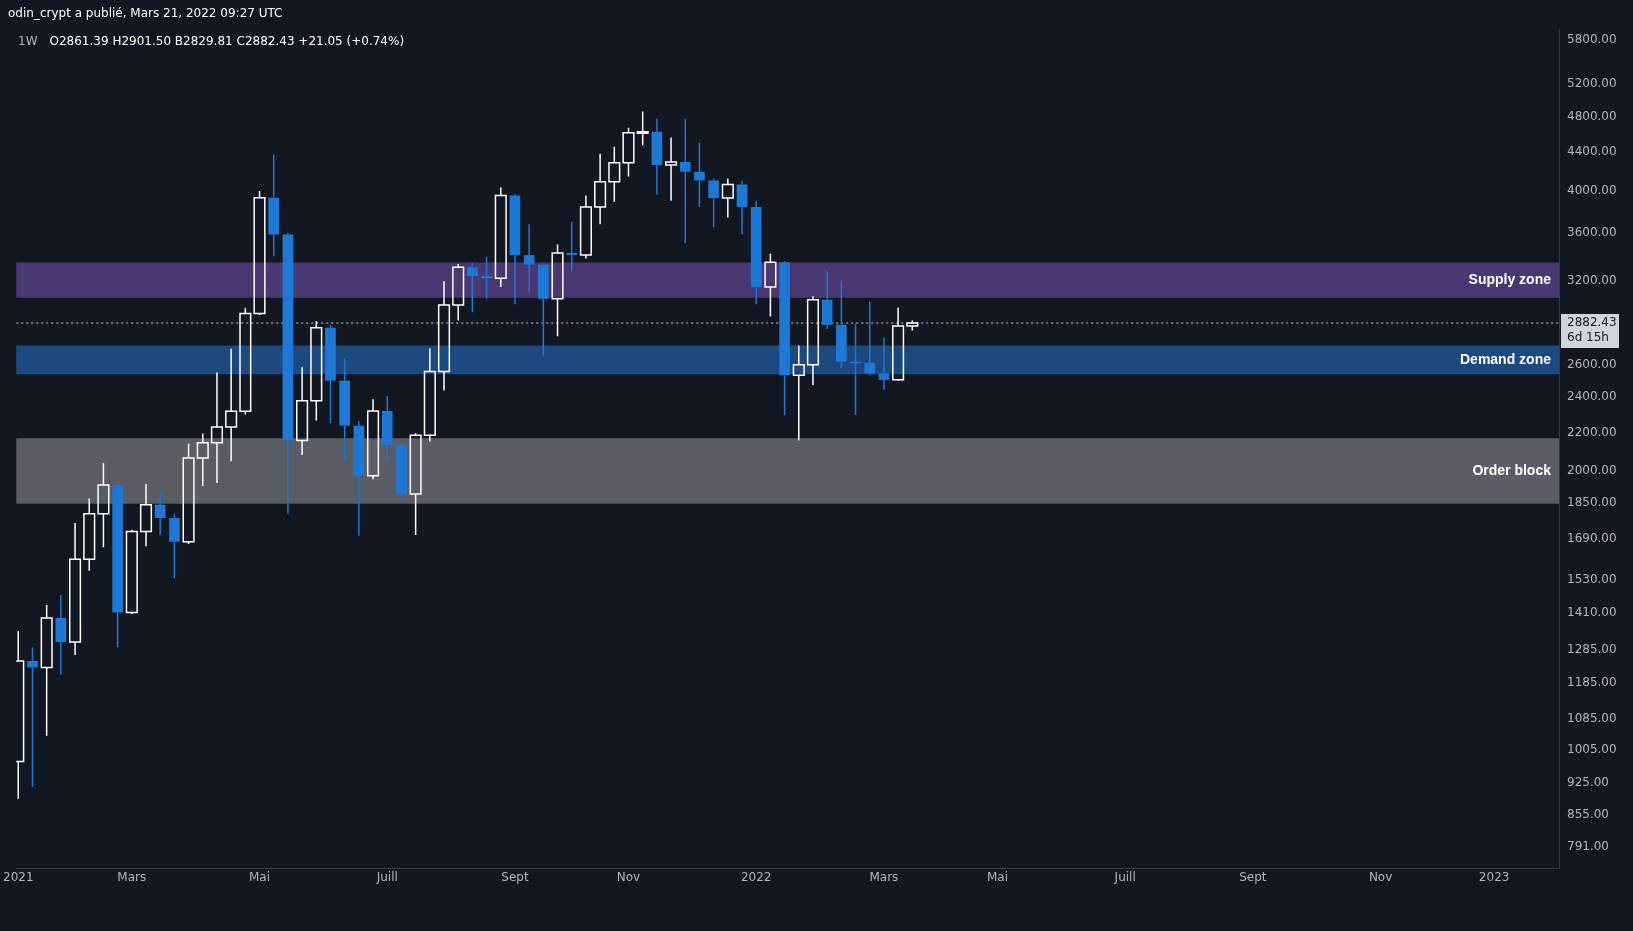 The height and width of the screenshot is (931, 1633). What do you see at coordinates (1588, 782) in the screenshot?
I see `y-tick-label: 925.00` at bounding box center [1588, 782].